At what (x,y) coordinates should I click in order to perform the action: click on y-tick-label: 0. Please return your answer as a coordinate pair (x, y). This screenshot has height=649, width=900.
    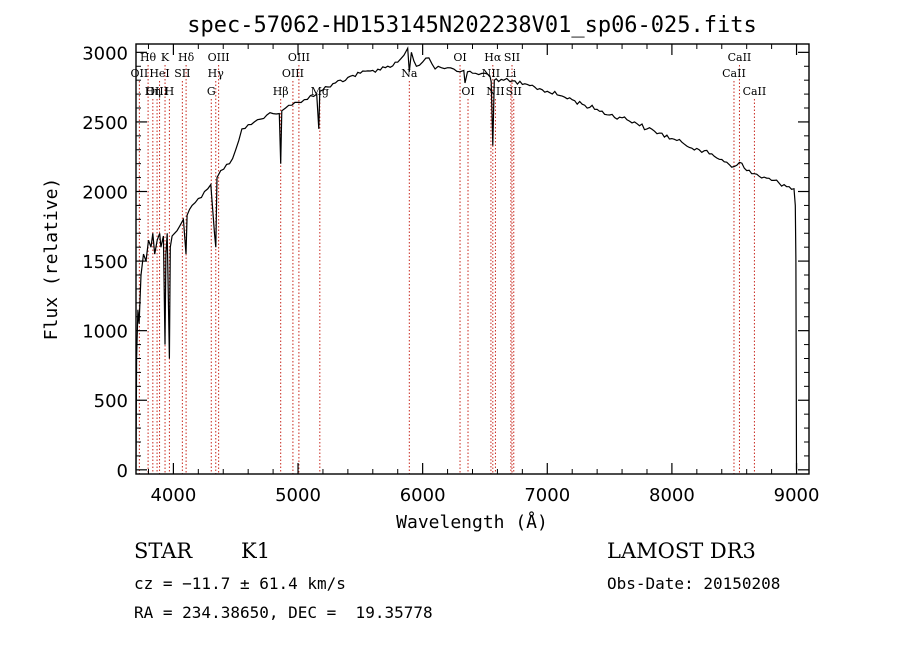
    Looking at the image, I should click on (122, 471).